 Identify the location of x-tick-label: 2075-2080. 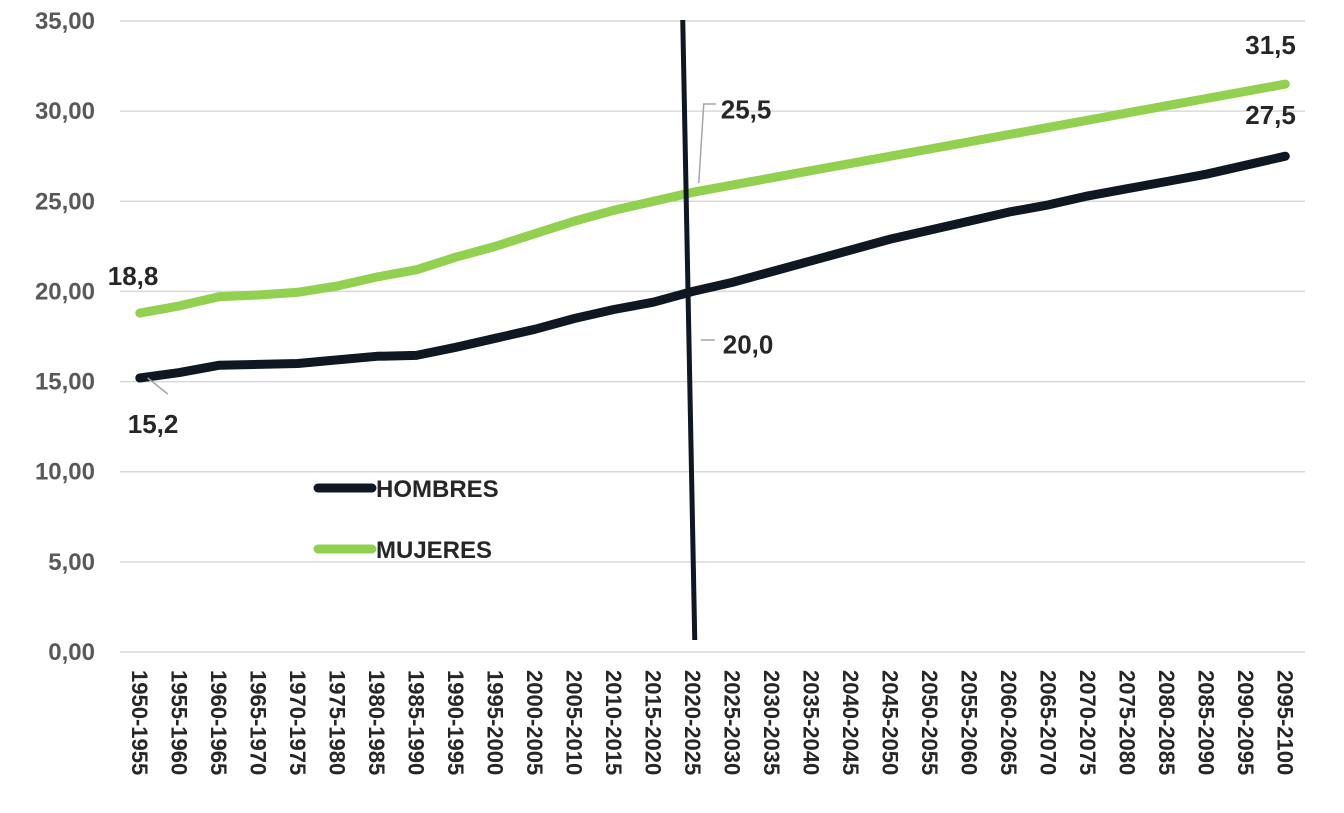
(1126, 722).